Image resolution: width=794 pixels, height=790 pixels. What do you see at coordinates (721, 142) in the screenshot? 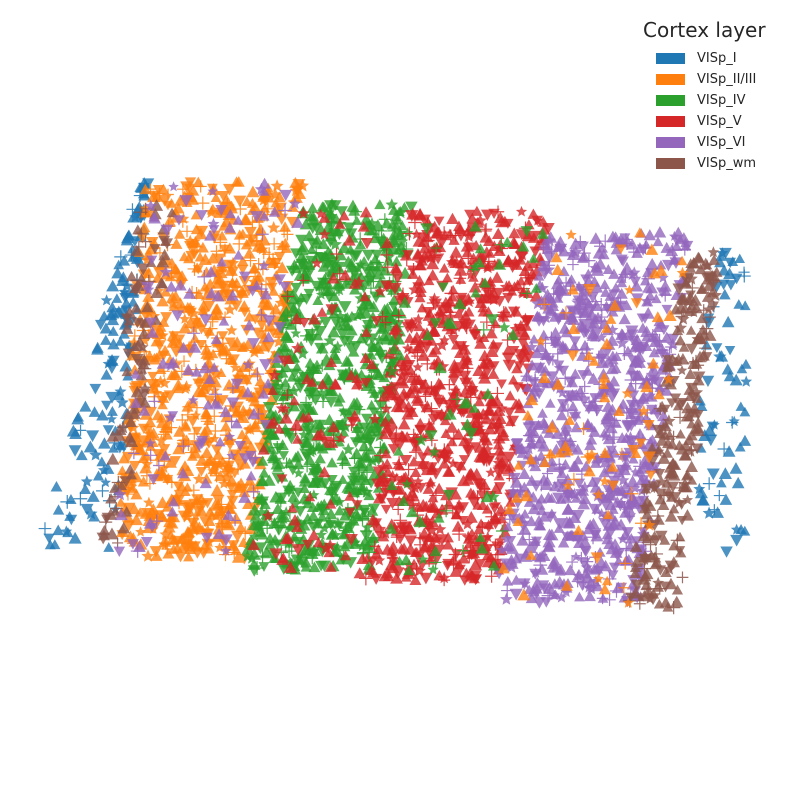
I see `legend-label: VISp_VI` at bounding box center [721, 142].